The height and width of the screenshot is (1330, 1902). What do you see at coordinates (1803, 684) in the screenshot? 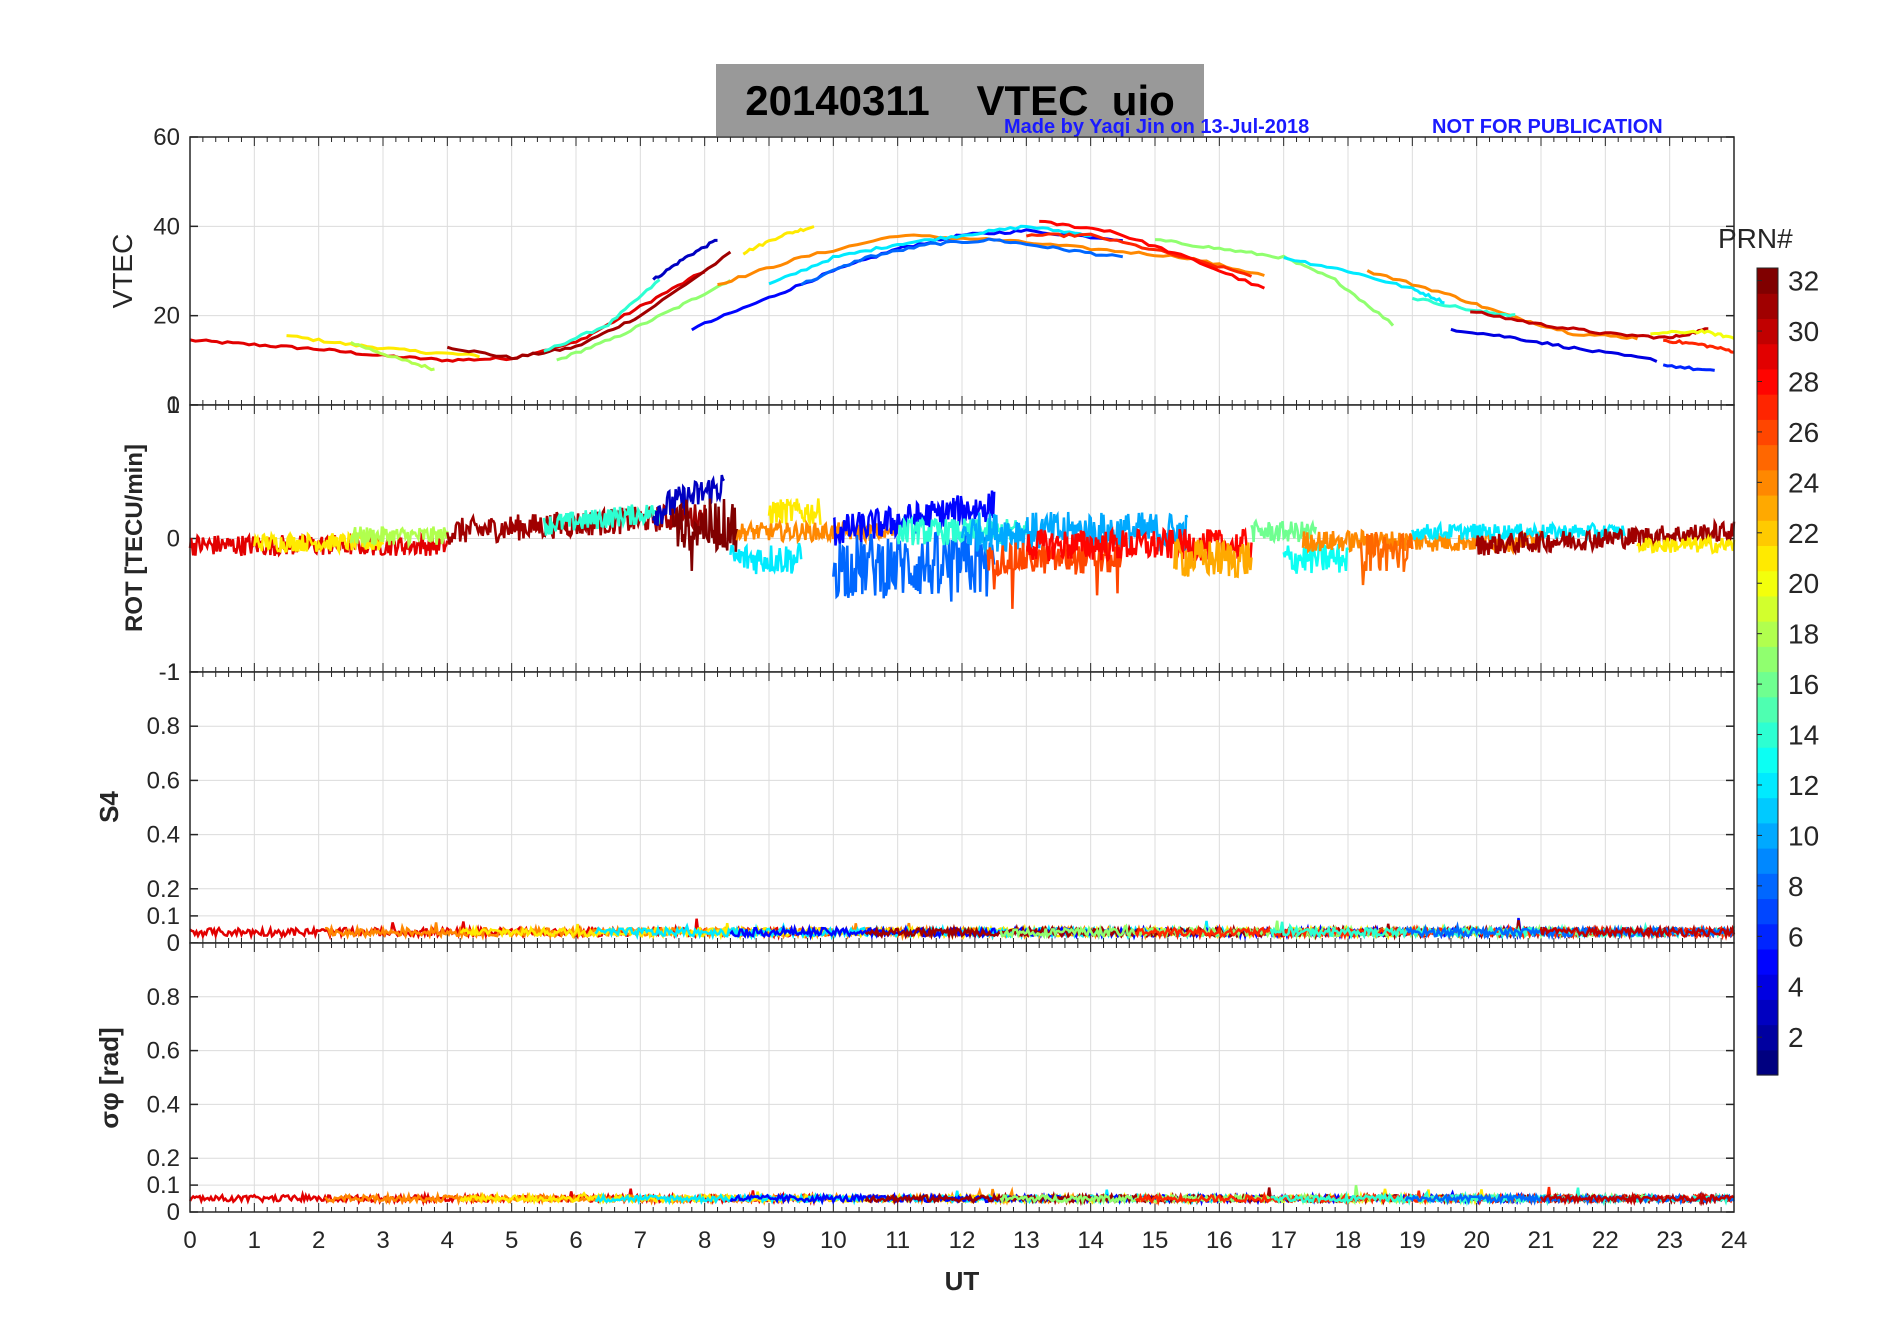
I see `colorbar-tick-label: 16` at bounding box center [1803, 684].